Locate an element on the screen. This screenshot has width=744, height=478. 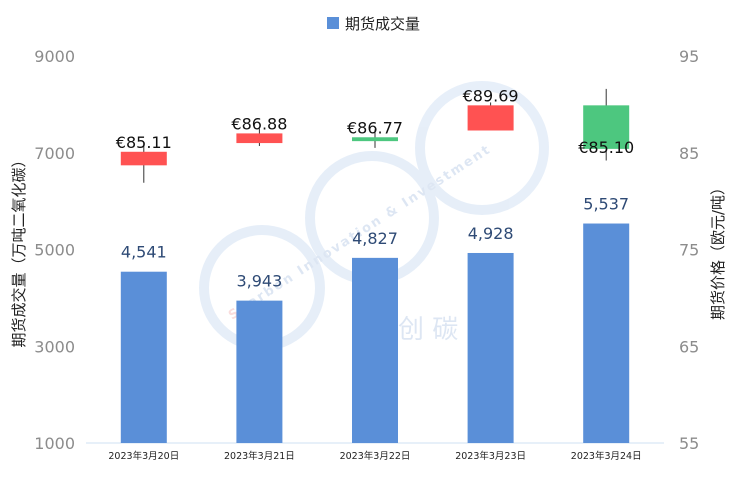
legend: 期货成交量 is located at coordinates (373, 24).